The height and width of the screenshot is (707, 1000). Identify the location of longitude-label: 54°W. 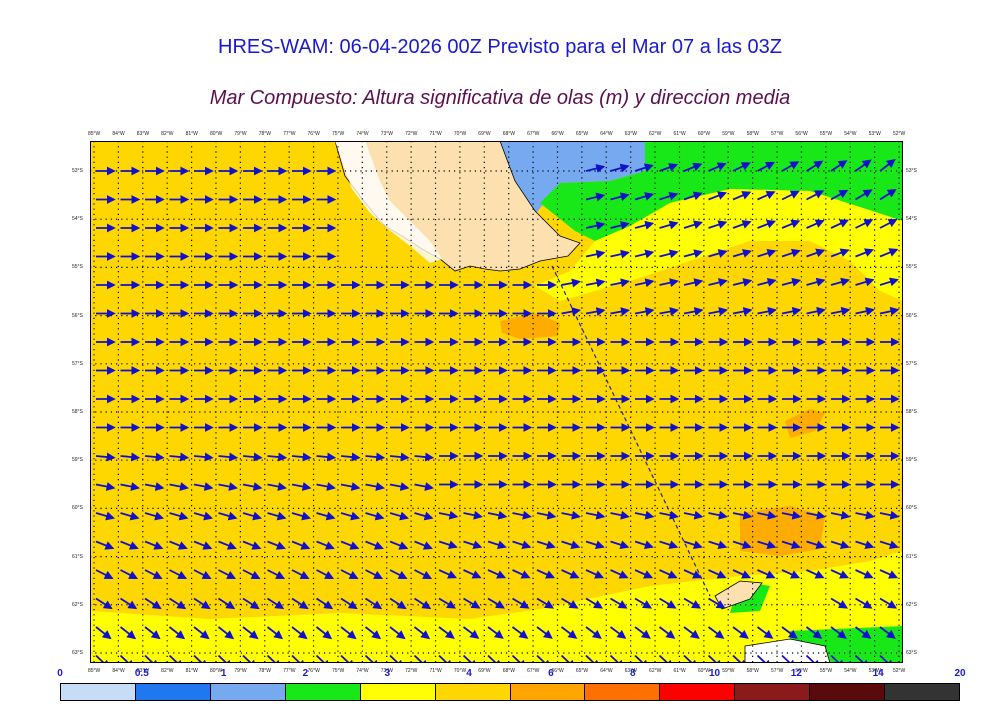
(850, 134).